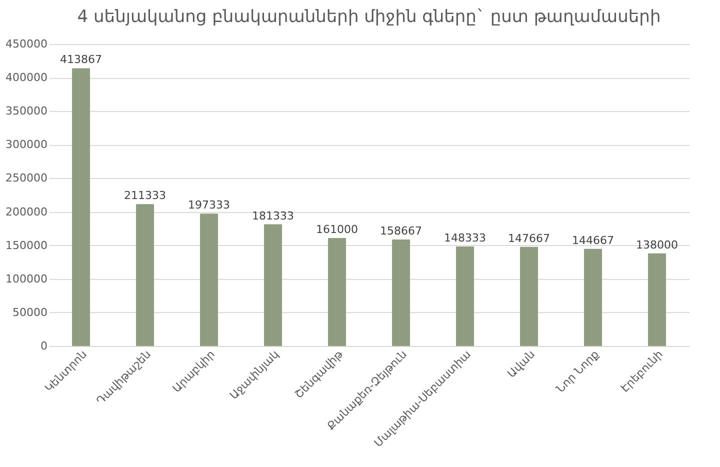 The image size is (720, 467). What do you see at coordinates (401, 231) in the screenshot?
I see `data-label: 158667` at bounding box center [401, 231].